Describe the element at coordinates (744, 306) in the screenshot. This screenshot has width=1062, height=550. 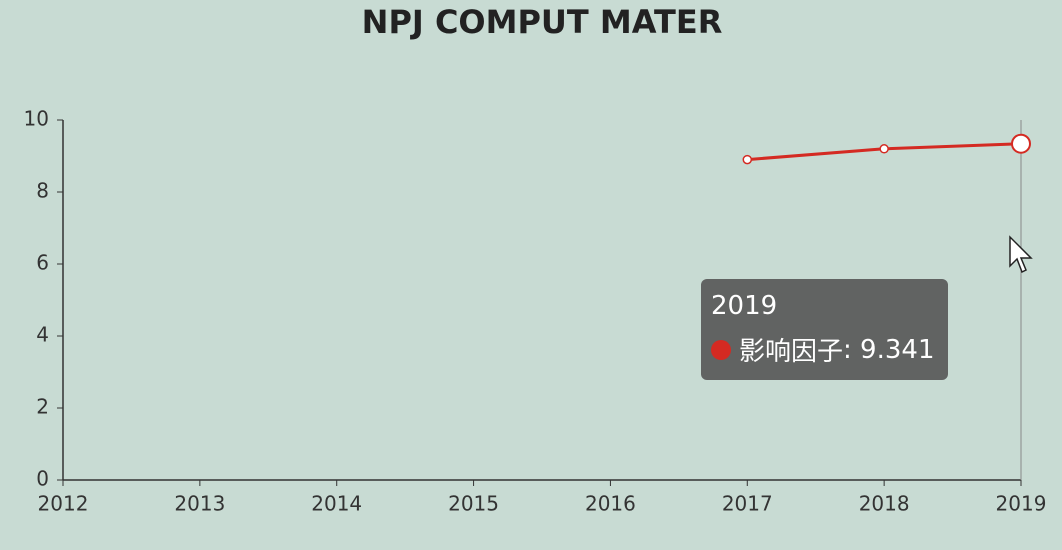
I see `tooltip-category: 2019` at that location.